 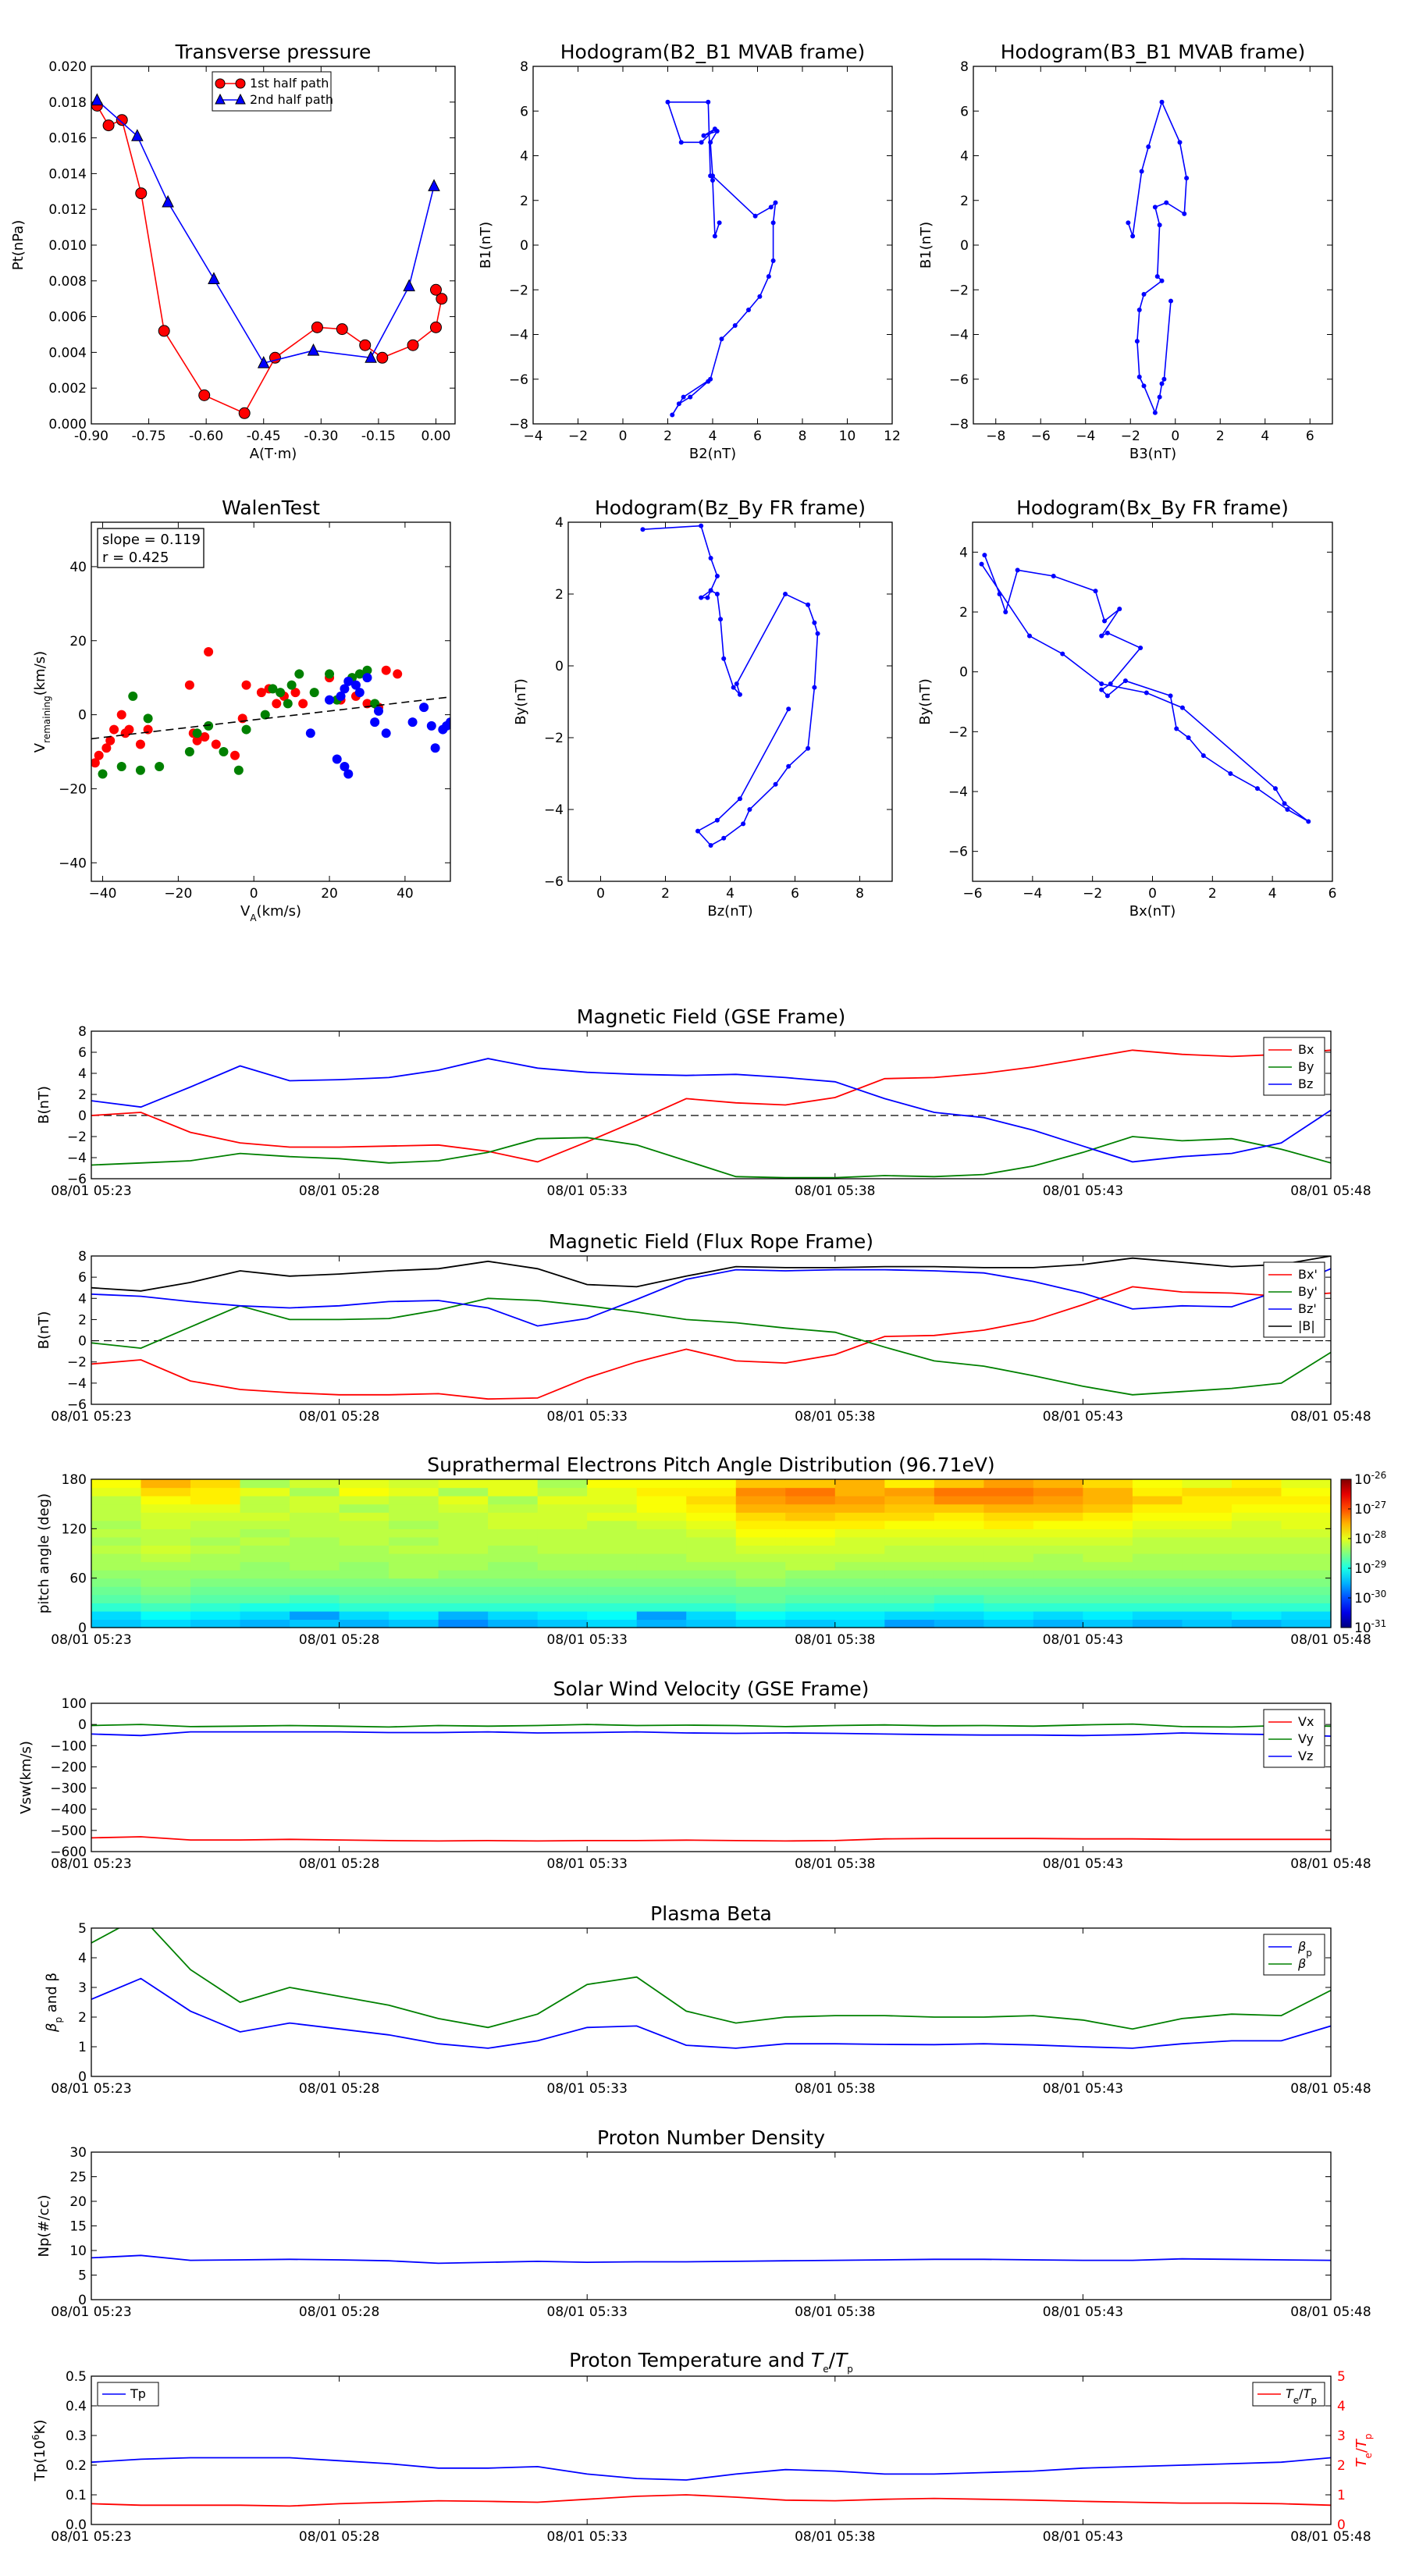 I want to click on x-tick-label: −2, so click(x=1092, y=894).